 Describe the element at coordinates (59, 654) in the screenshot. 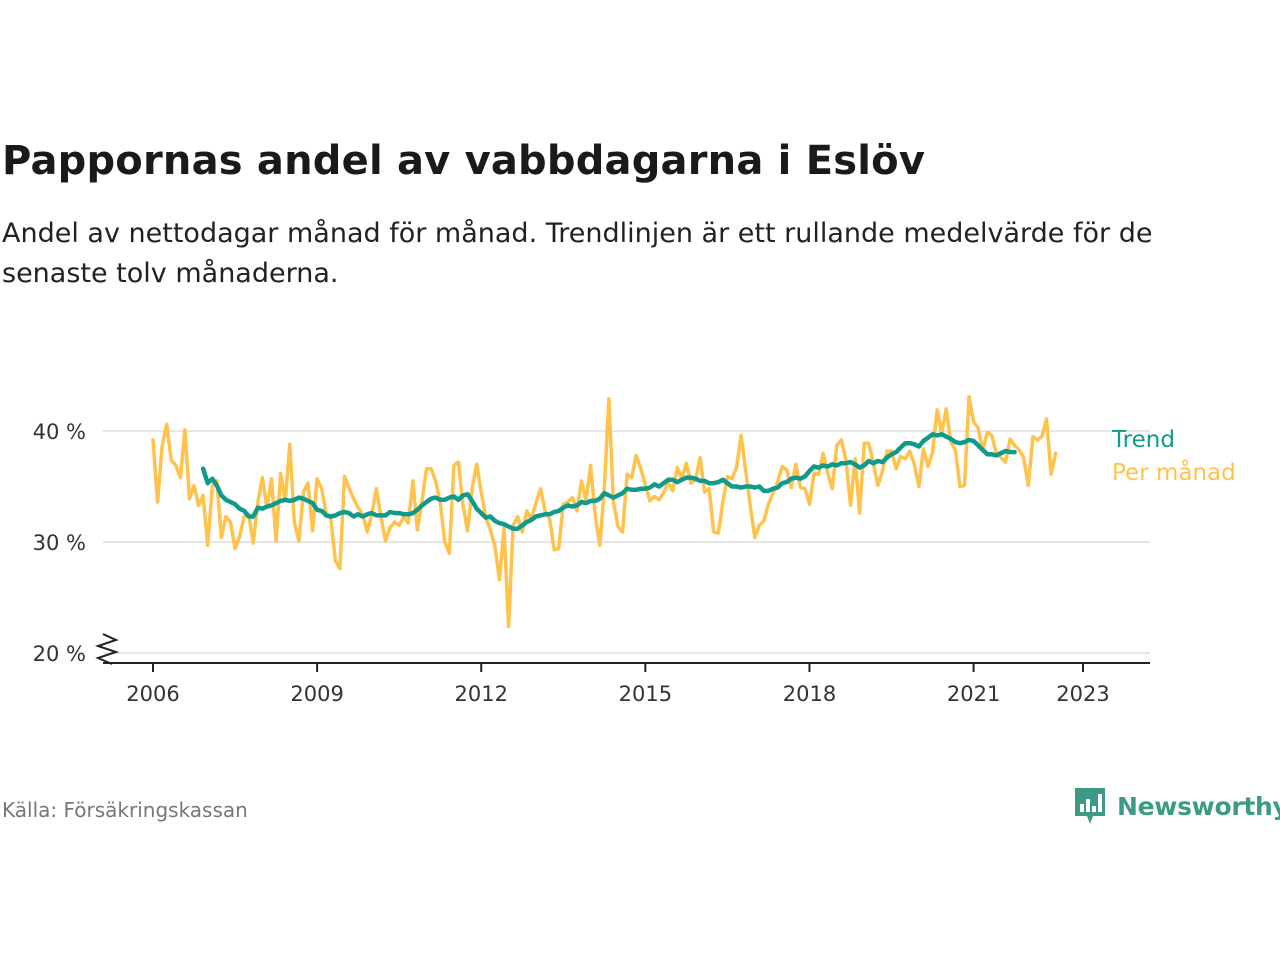

I see `y-tick-label: 20 %` at that location.